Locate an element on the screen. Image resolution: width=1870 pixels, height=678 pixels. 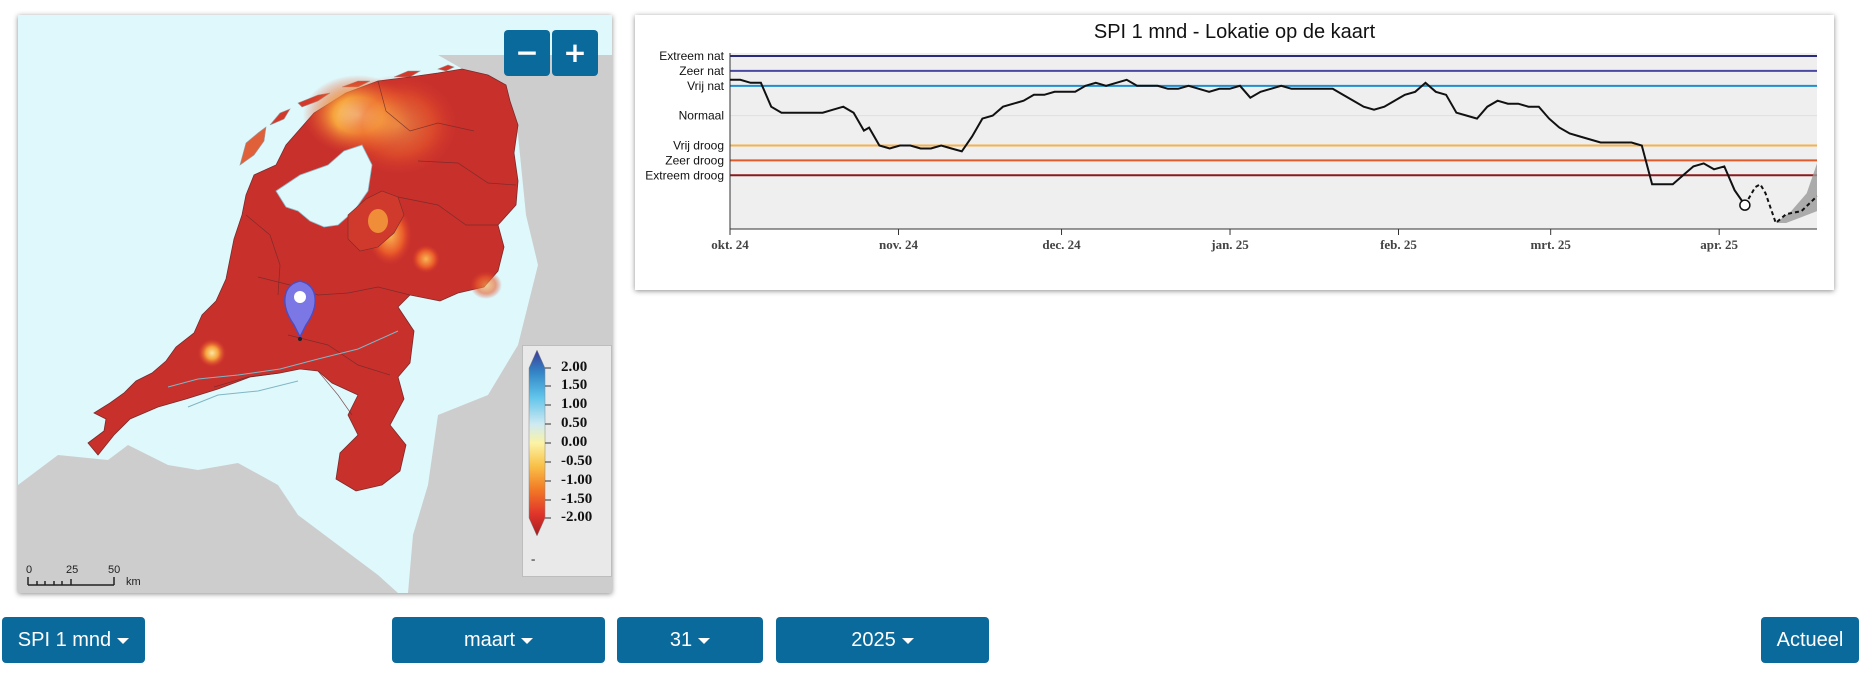
netherlands-fill is located at coordinates (303, 280).